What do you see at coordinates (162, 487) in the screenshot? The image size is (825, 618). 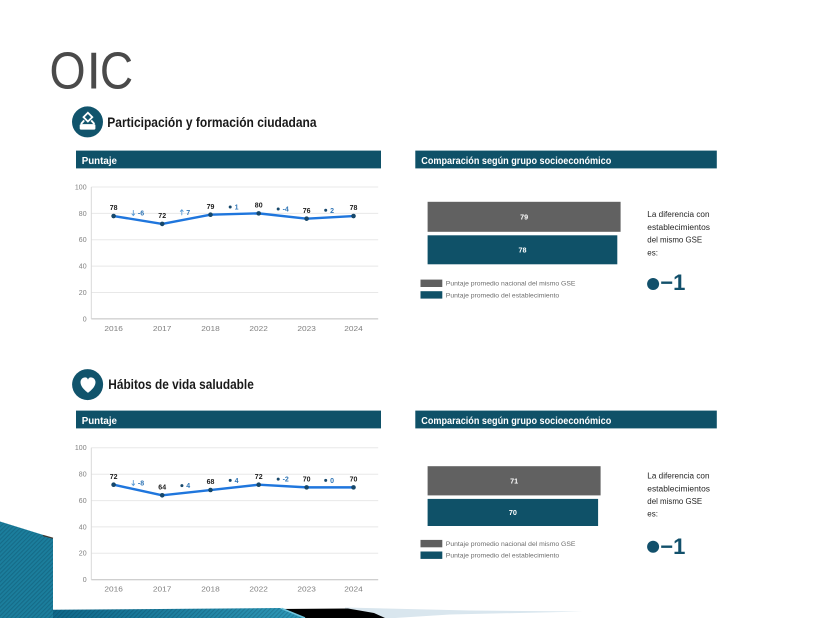 I see `svg-text: 64` at bounding box center [162, 487].